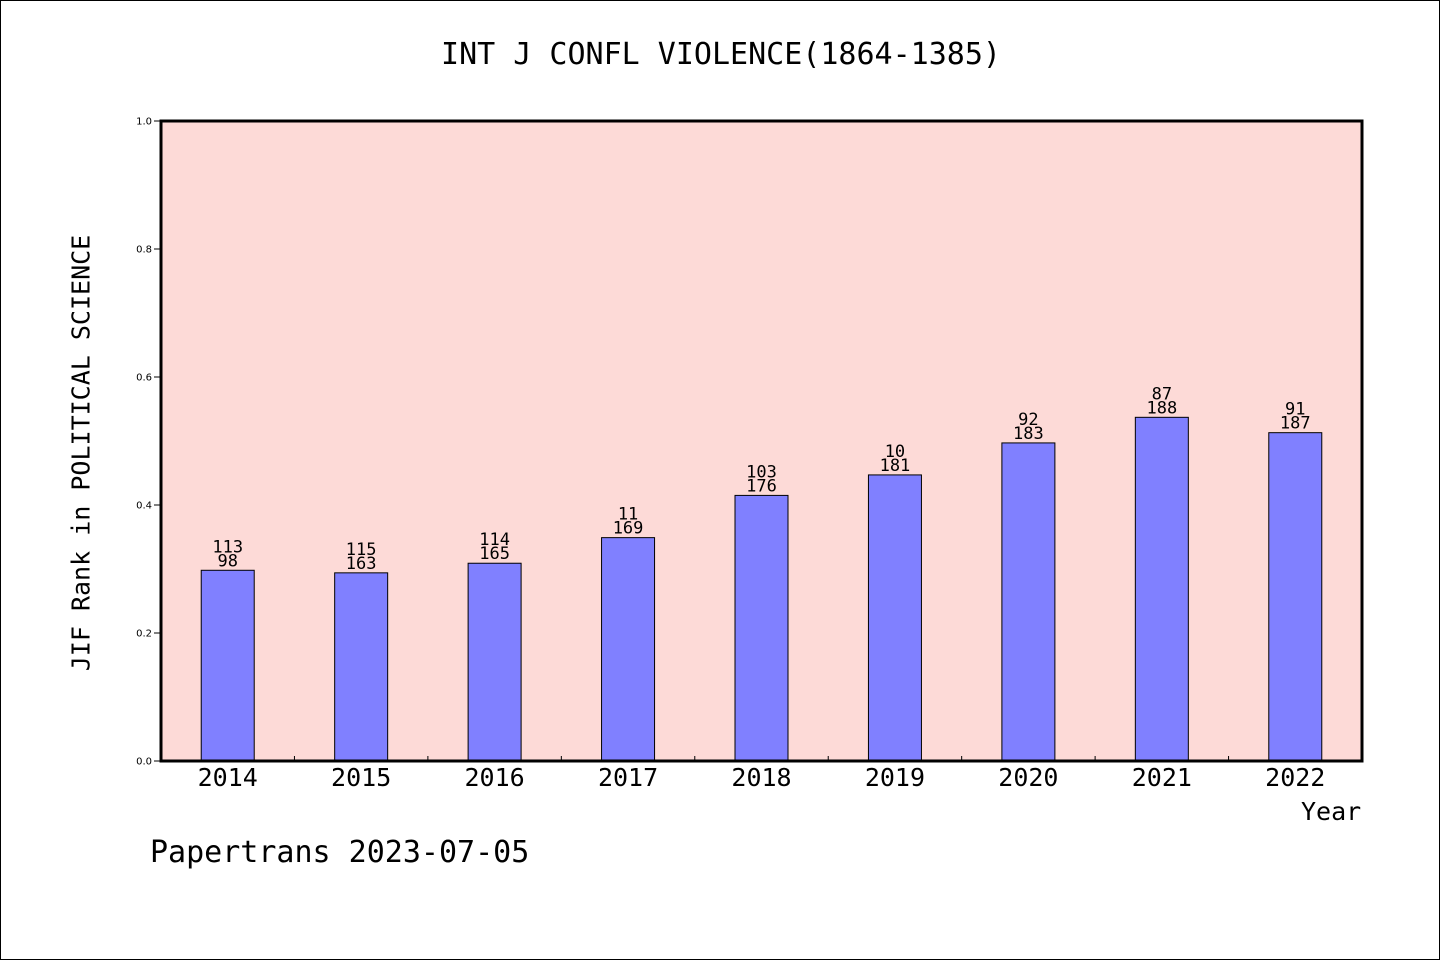 The width and height of the screenshot is (1440, 961). Describe the element at coordinates (1028, 434) in the screenshot. I see `total-label-2020: 183` at that location.